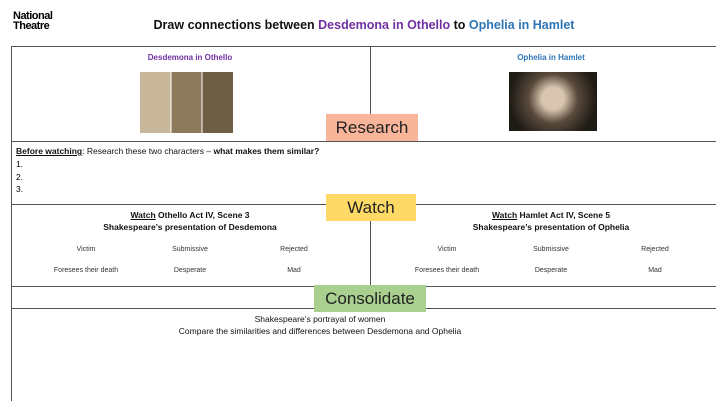  I want to click on stage-label: Watch, so click(371, 207).